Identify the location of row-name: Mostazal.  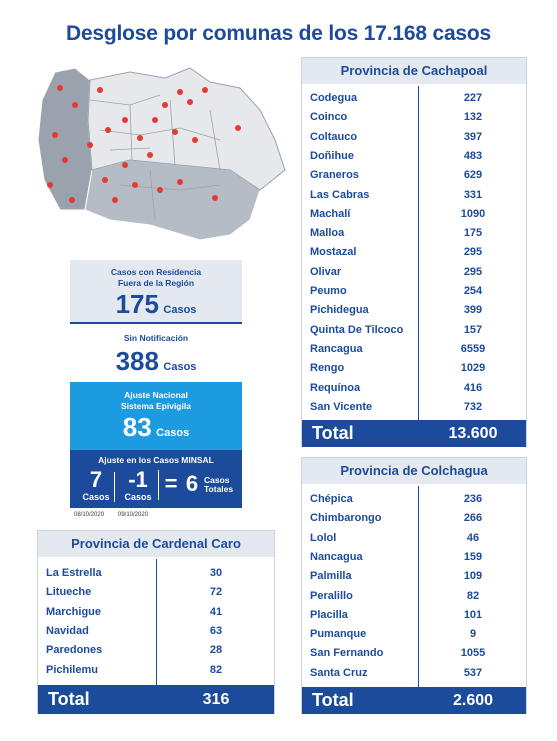
(333, 252).